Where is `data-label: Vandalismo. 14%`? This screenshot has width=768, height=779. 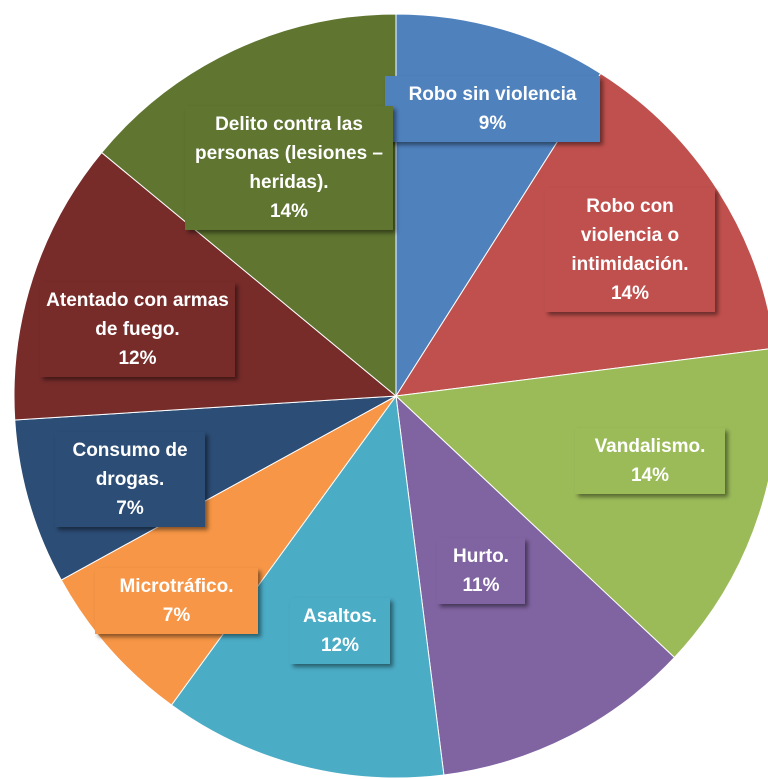 data-label: Vandalismo. 14% is located at coordinates (650, 461).